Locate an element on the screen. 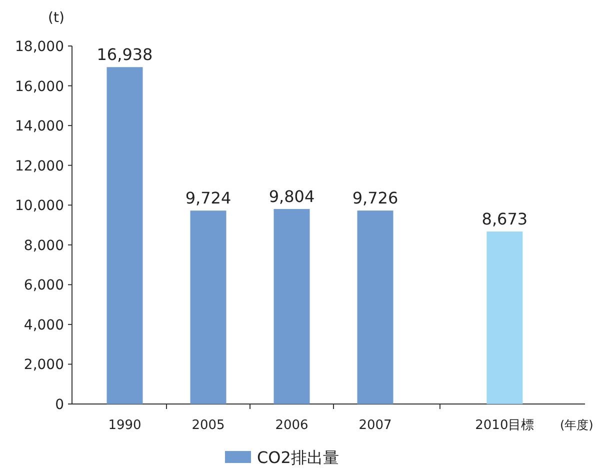  data-label: 9,724 is located at coordinates (208, 198).